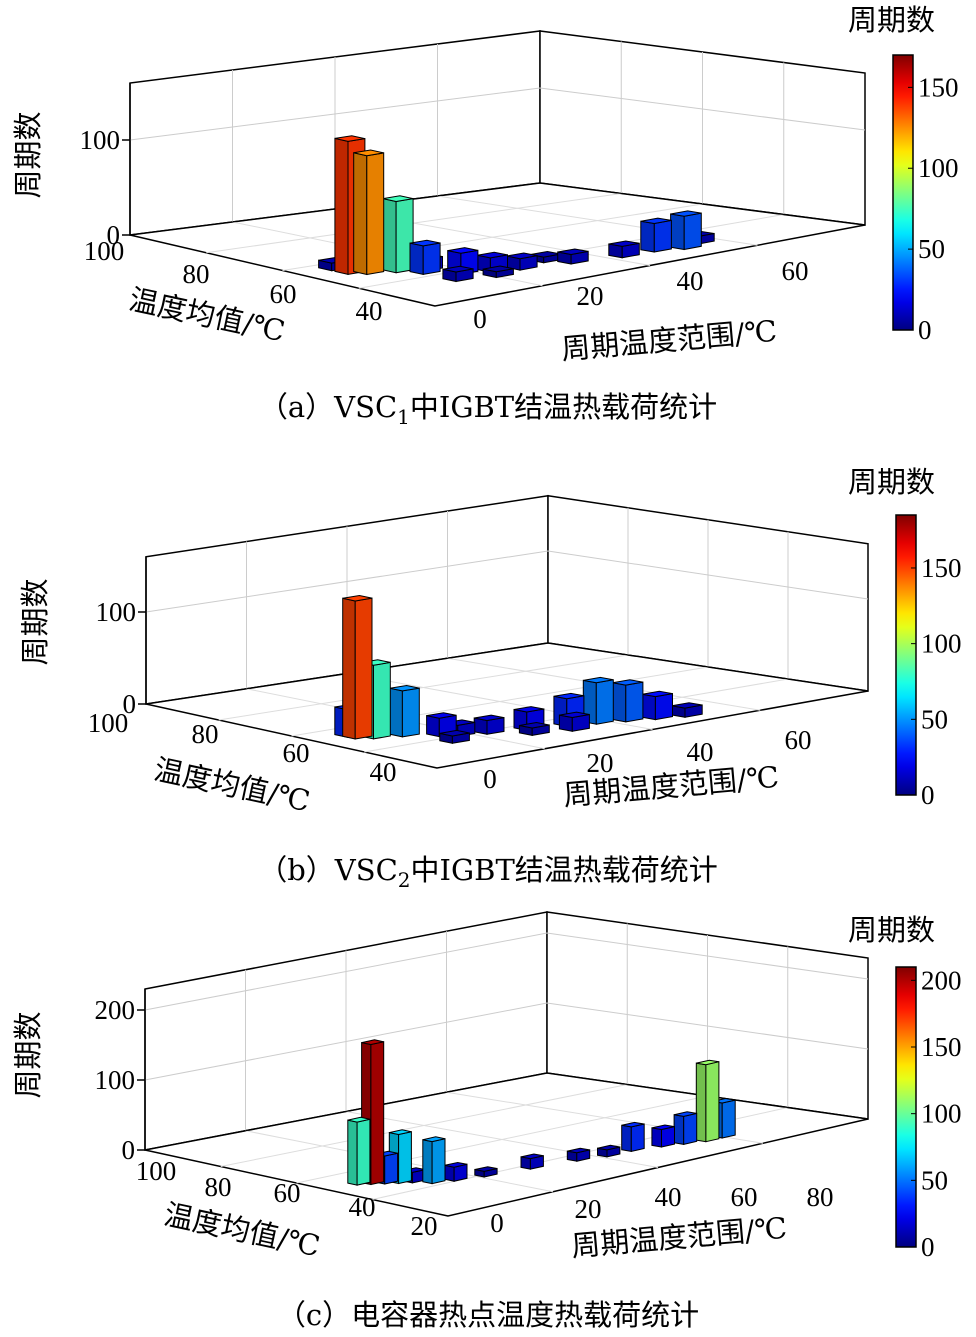 This screenshot has width=976, height=1337. Describe the element at coordinates (424, 1226) in the screenshot. I see `x-tick-label: 20` at that location.